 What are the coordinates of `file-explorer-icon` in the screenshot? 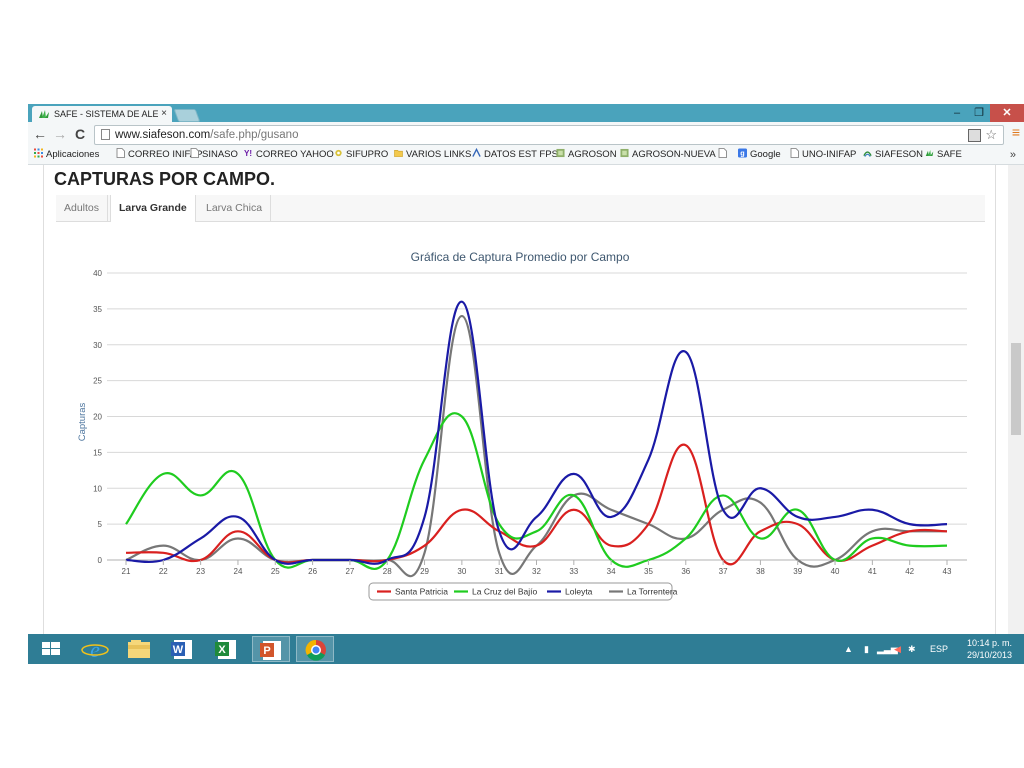 It's located at (139, 649).